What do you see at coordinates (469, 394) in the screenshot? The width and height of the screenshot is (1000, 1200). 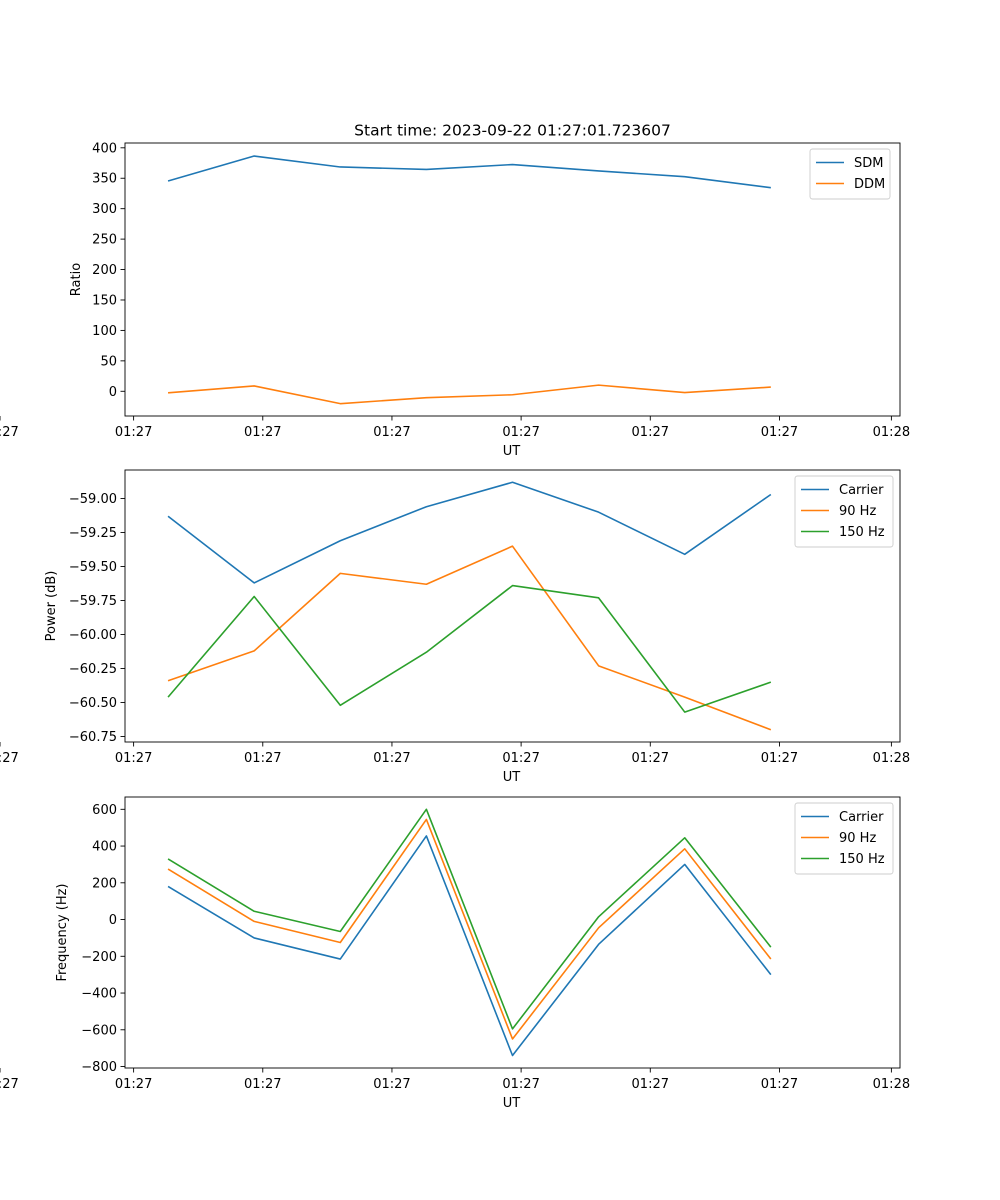 I see `series-line-ddm` at bounding box center [469, 394].